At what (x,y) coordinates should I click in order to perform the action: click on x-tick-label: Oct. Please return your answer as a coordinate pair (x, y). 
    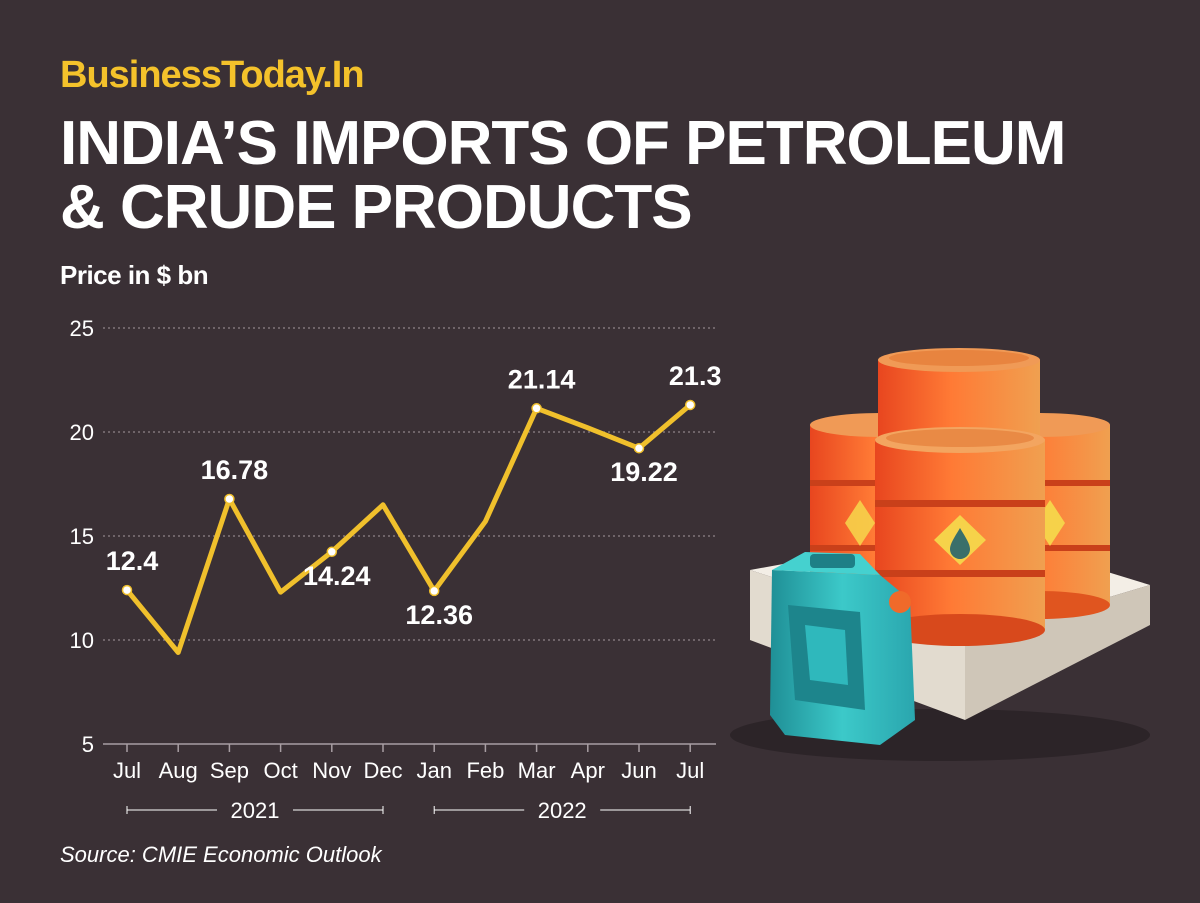
    Looking at the image, I should click on (280, 770).